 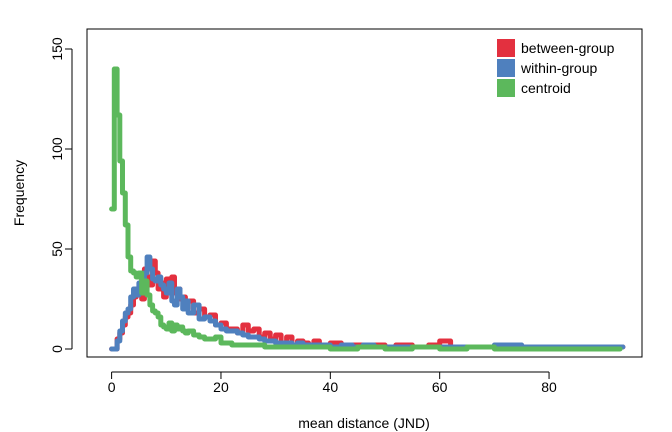 I want to click on y-tick-label: 100, so click(x=57, y=149).